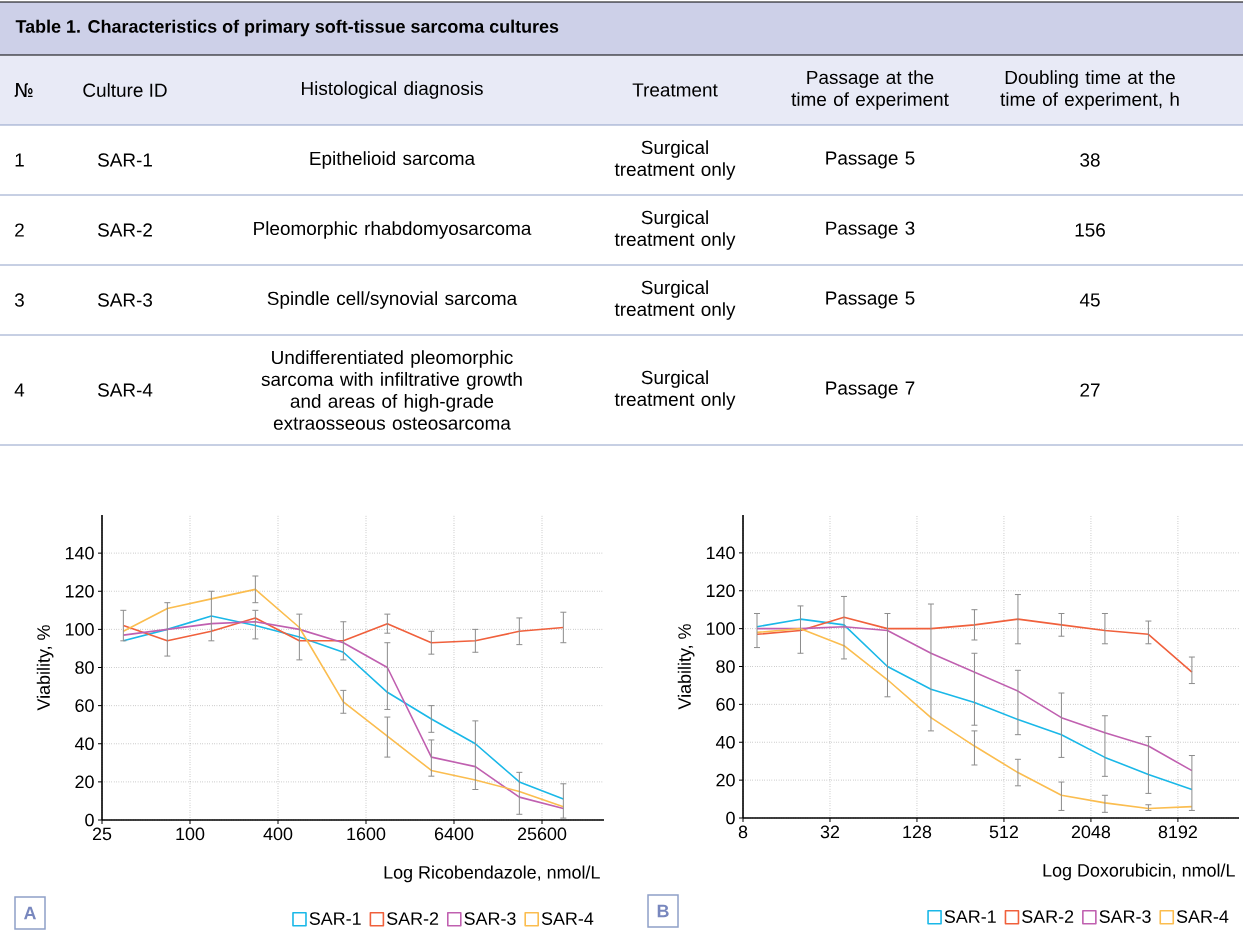 This screenshot has height=949, width=1243. Describe the element at coordinates (1090, 390) in the screenshot. I see `text: 27` at that location.